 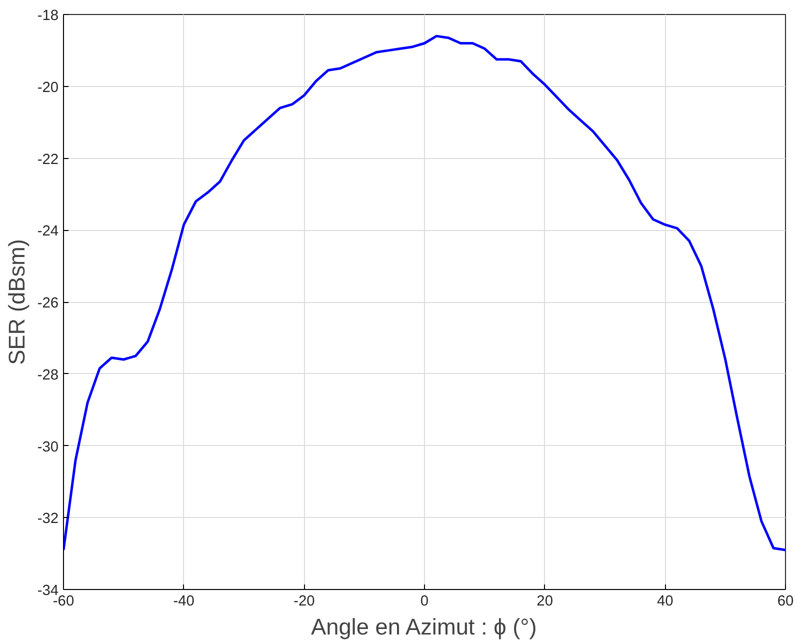 I want to click on x-tick-label: 40, so click(x=665, y=602).